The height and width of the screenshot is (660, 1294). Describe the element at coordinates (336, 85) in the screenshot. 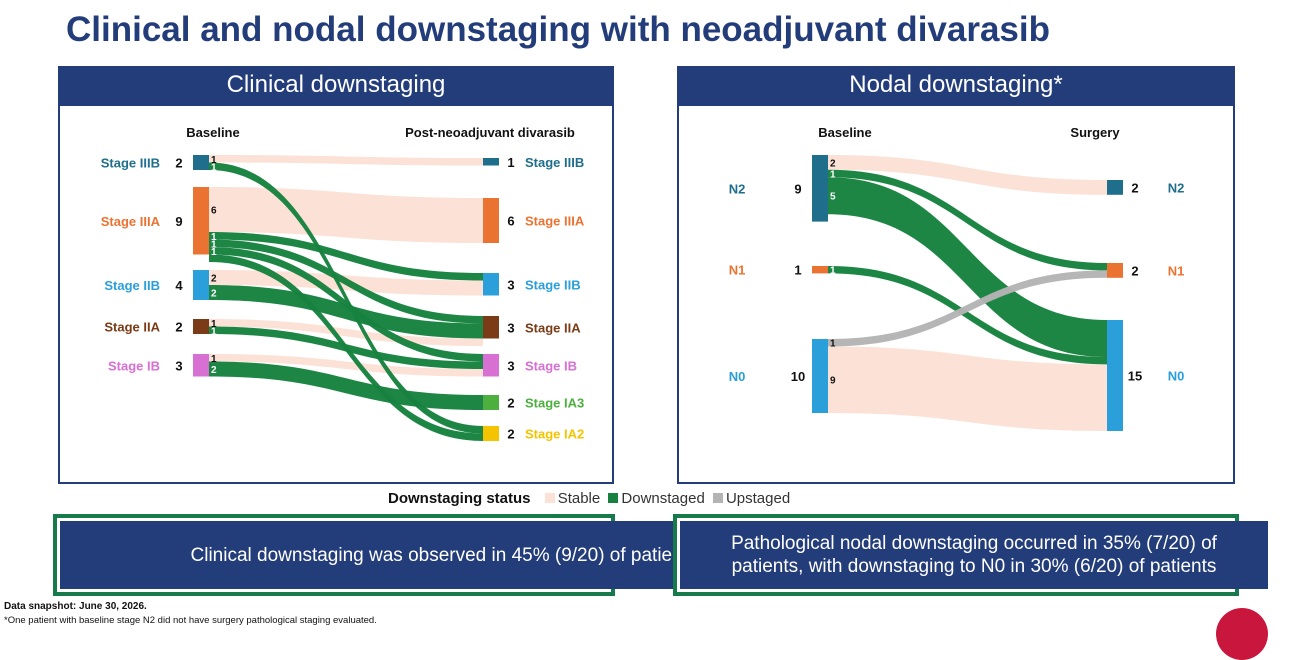

I see `clinical-panel-title: Clinical downstaging` at that location.